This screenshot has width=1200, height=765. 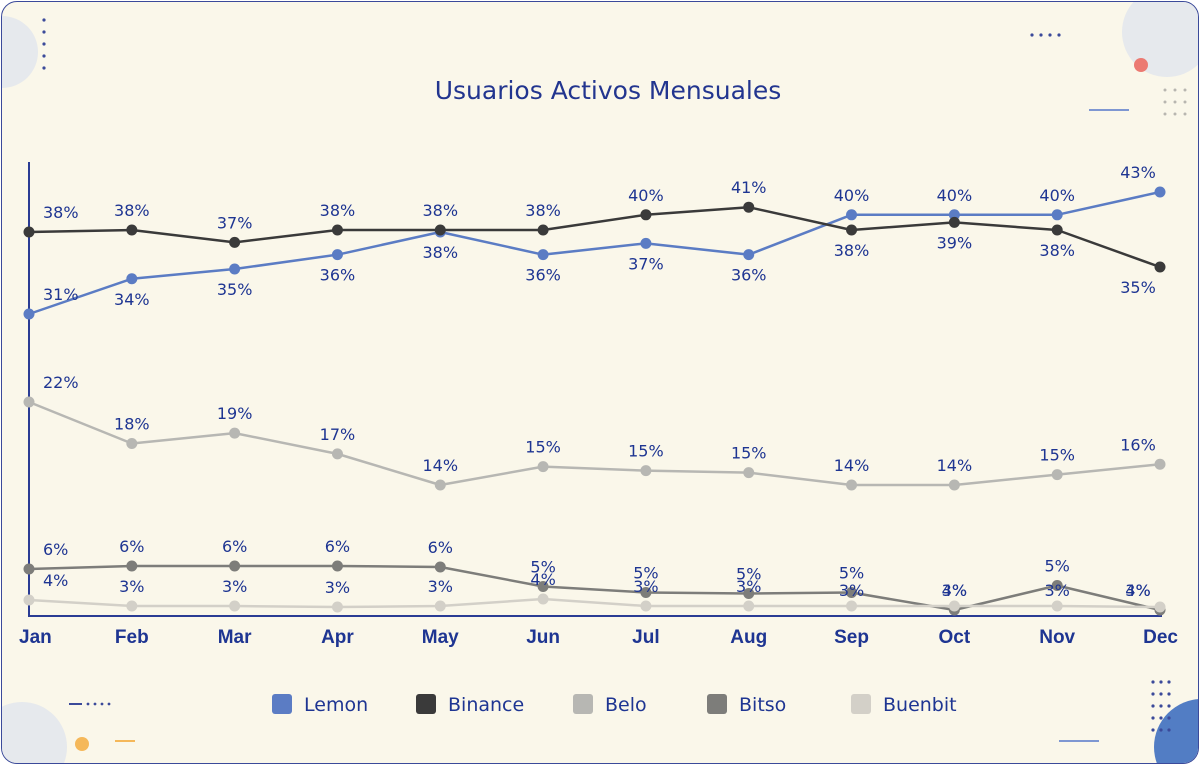 I want to click on legend-label: Binance, so click(x=486, y=705).